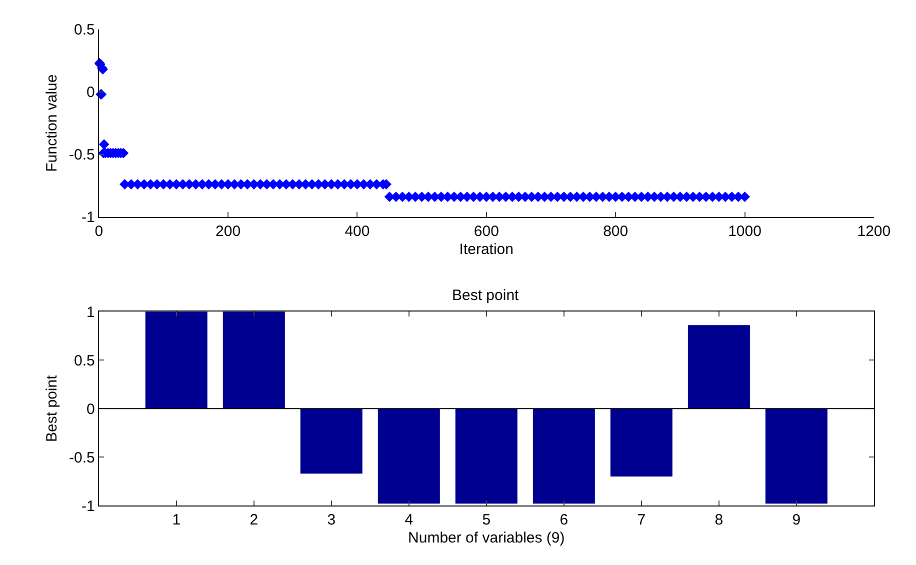  Describe the element at coordinates (745, 231) in the screenshot. I see `x-tick-label: 1000` at that location.